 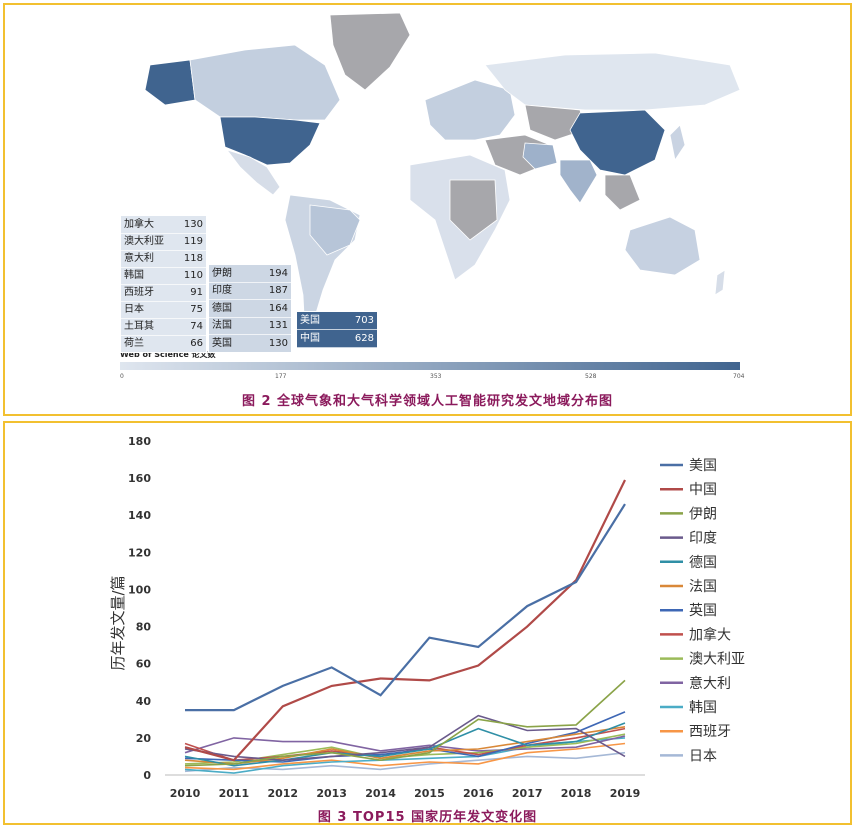 What do you see at coordinates (612, 81) in the screenshot?
I see `map-region-russia` at bounding box center [612, 81].